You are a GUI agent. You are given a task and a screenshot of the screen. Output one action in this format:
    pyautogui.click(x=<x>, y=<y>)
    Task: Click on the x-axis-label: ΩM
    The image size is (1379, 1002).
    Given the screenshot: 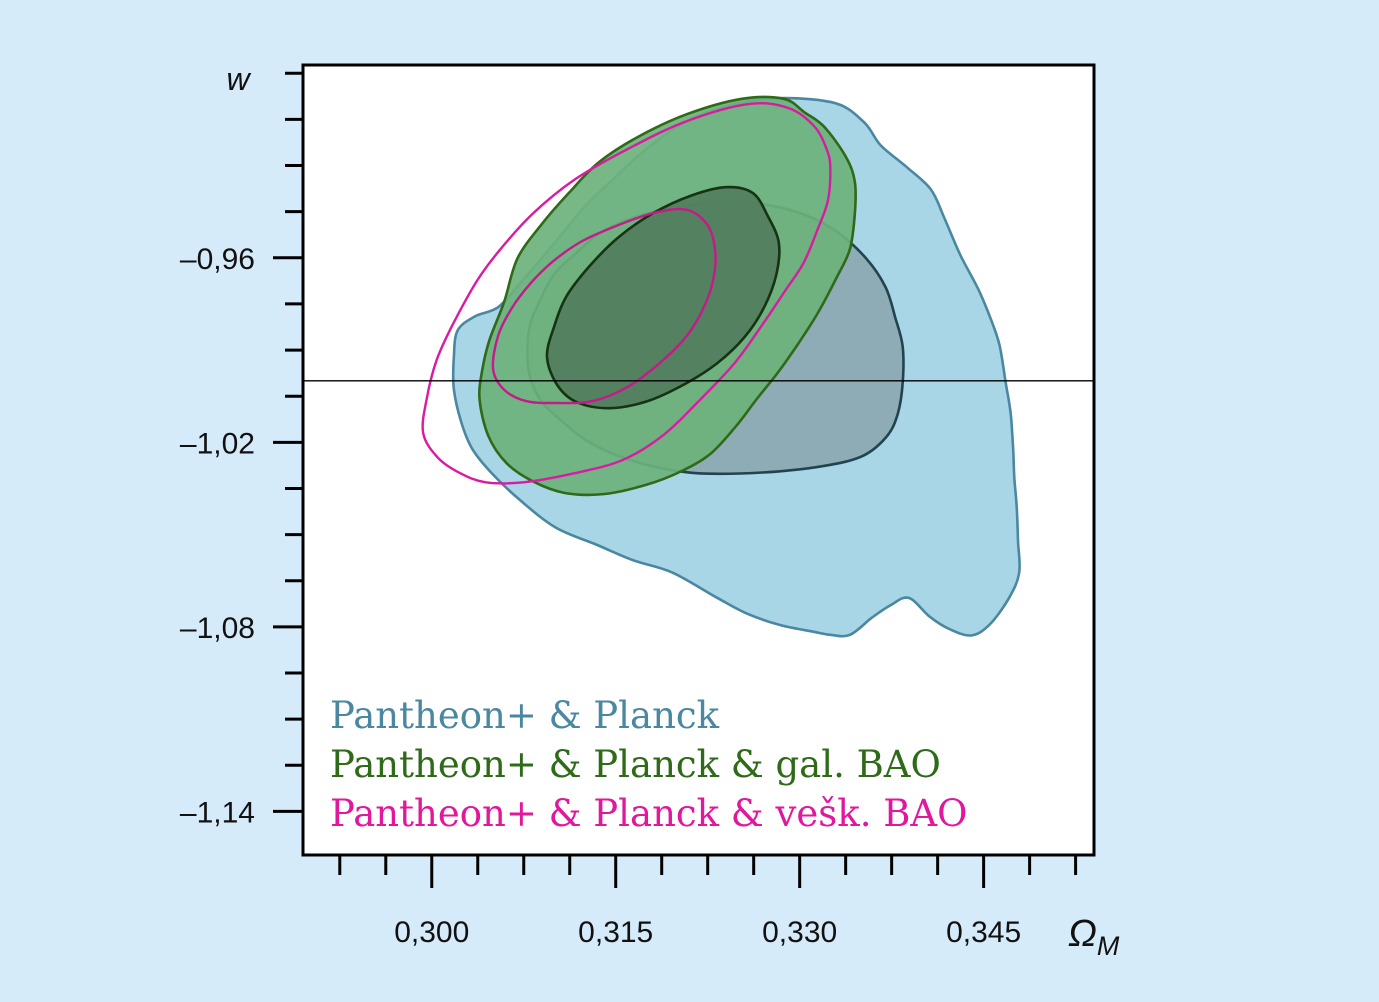 What is the action you would take?
    pyautogui.click(x=1094, y=937)
    